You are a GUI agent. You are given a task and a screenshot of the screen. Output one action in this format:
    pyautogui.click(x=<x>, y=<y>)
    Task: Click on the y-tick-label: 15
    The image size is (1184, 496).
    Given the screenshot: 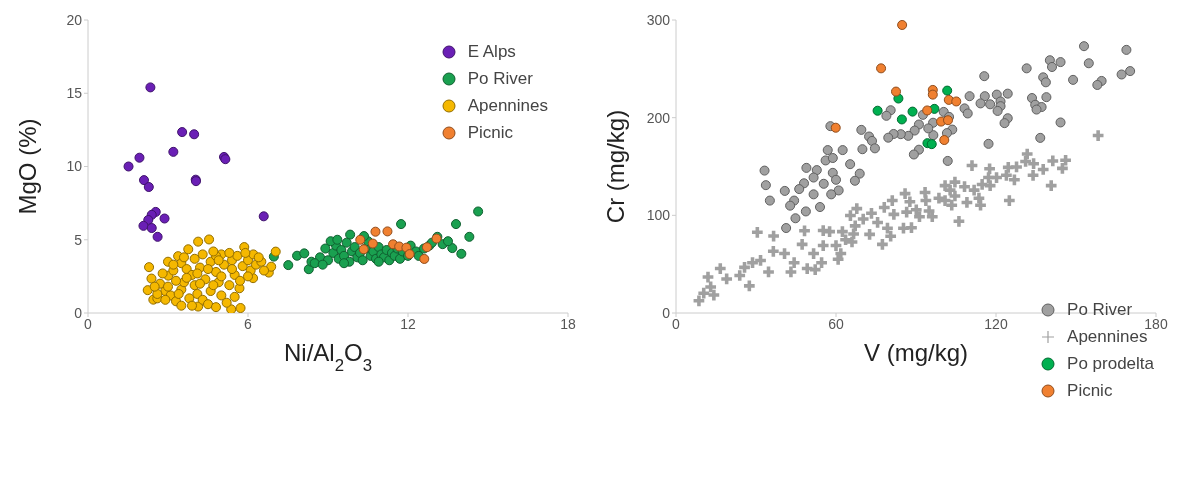 What is the action you would take?
    pyautogui.click(x=74, y=93)
    